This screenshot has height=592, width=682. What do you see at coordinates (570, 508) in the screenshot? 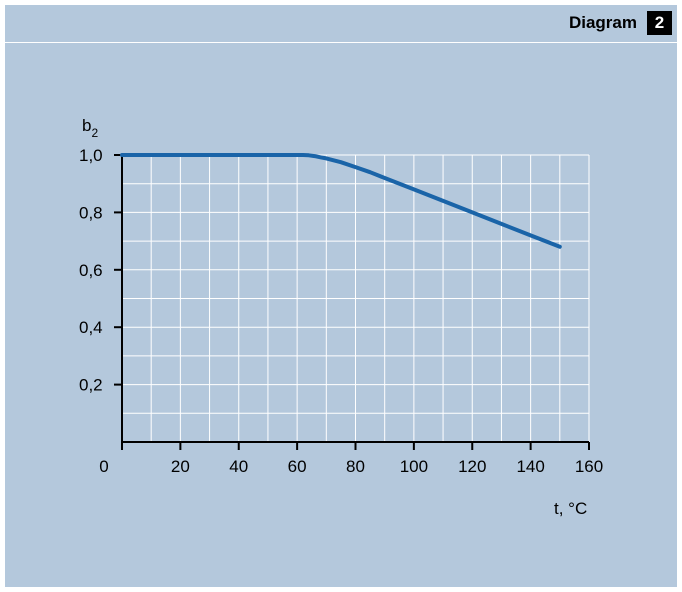
I see `x-axis-label: t, °C` at bounding box center [570, 508].